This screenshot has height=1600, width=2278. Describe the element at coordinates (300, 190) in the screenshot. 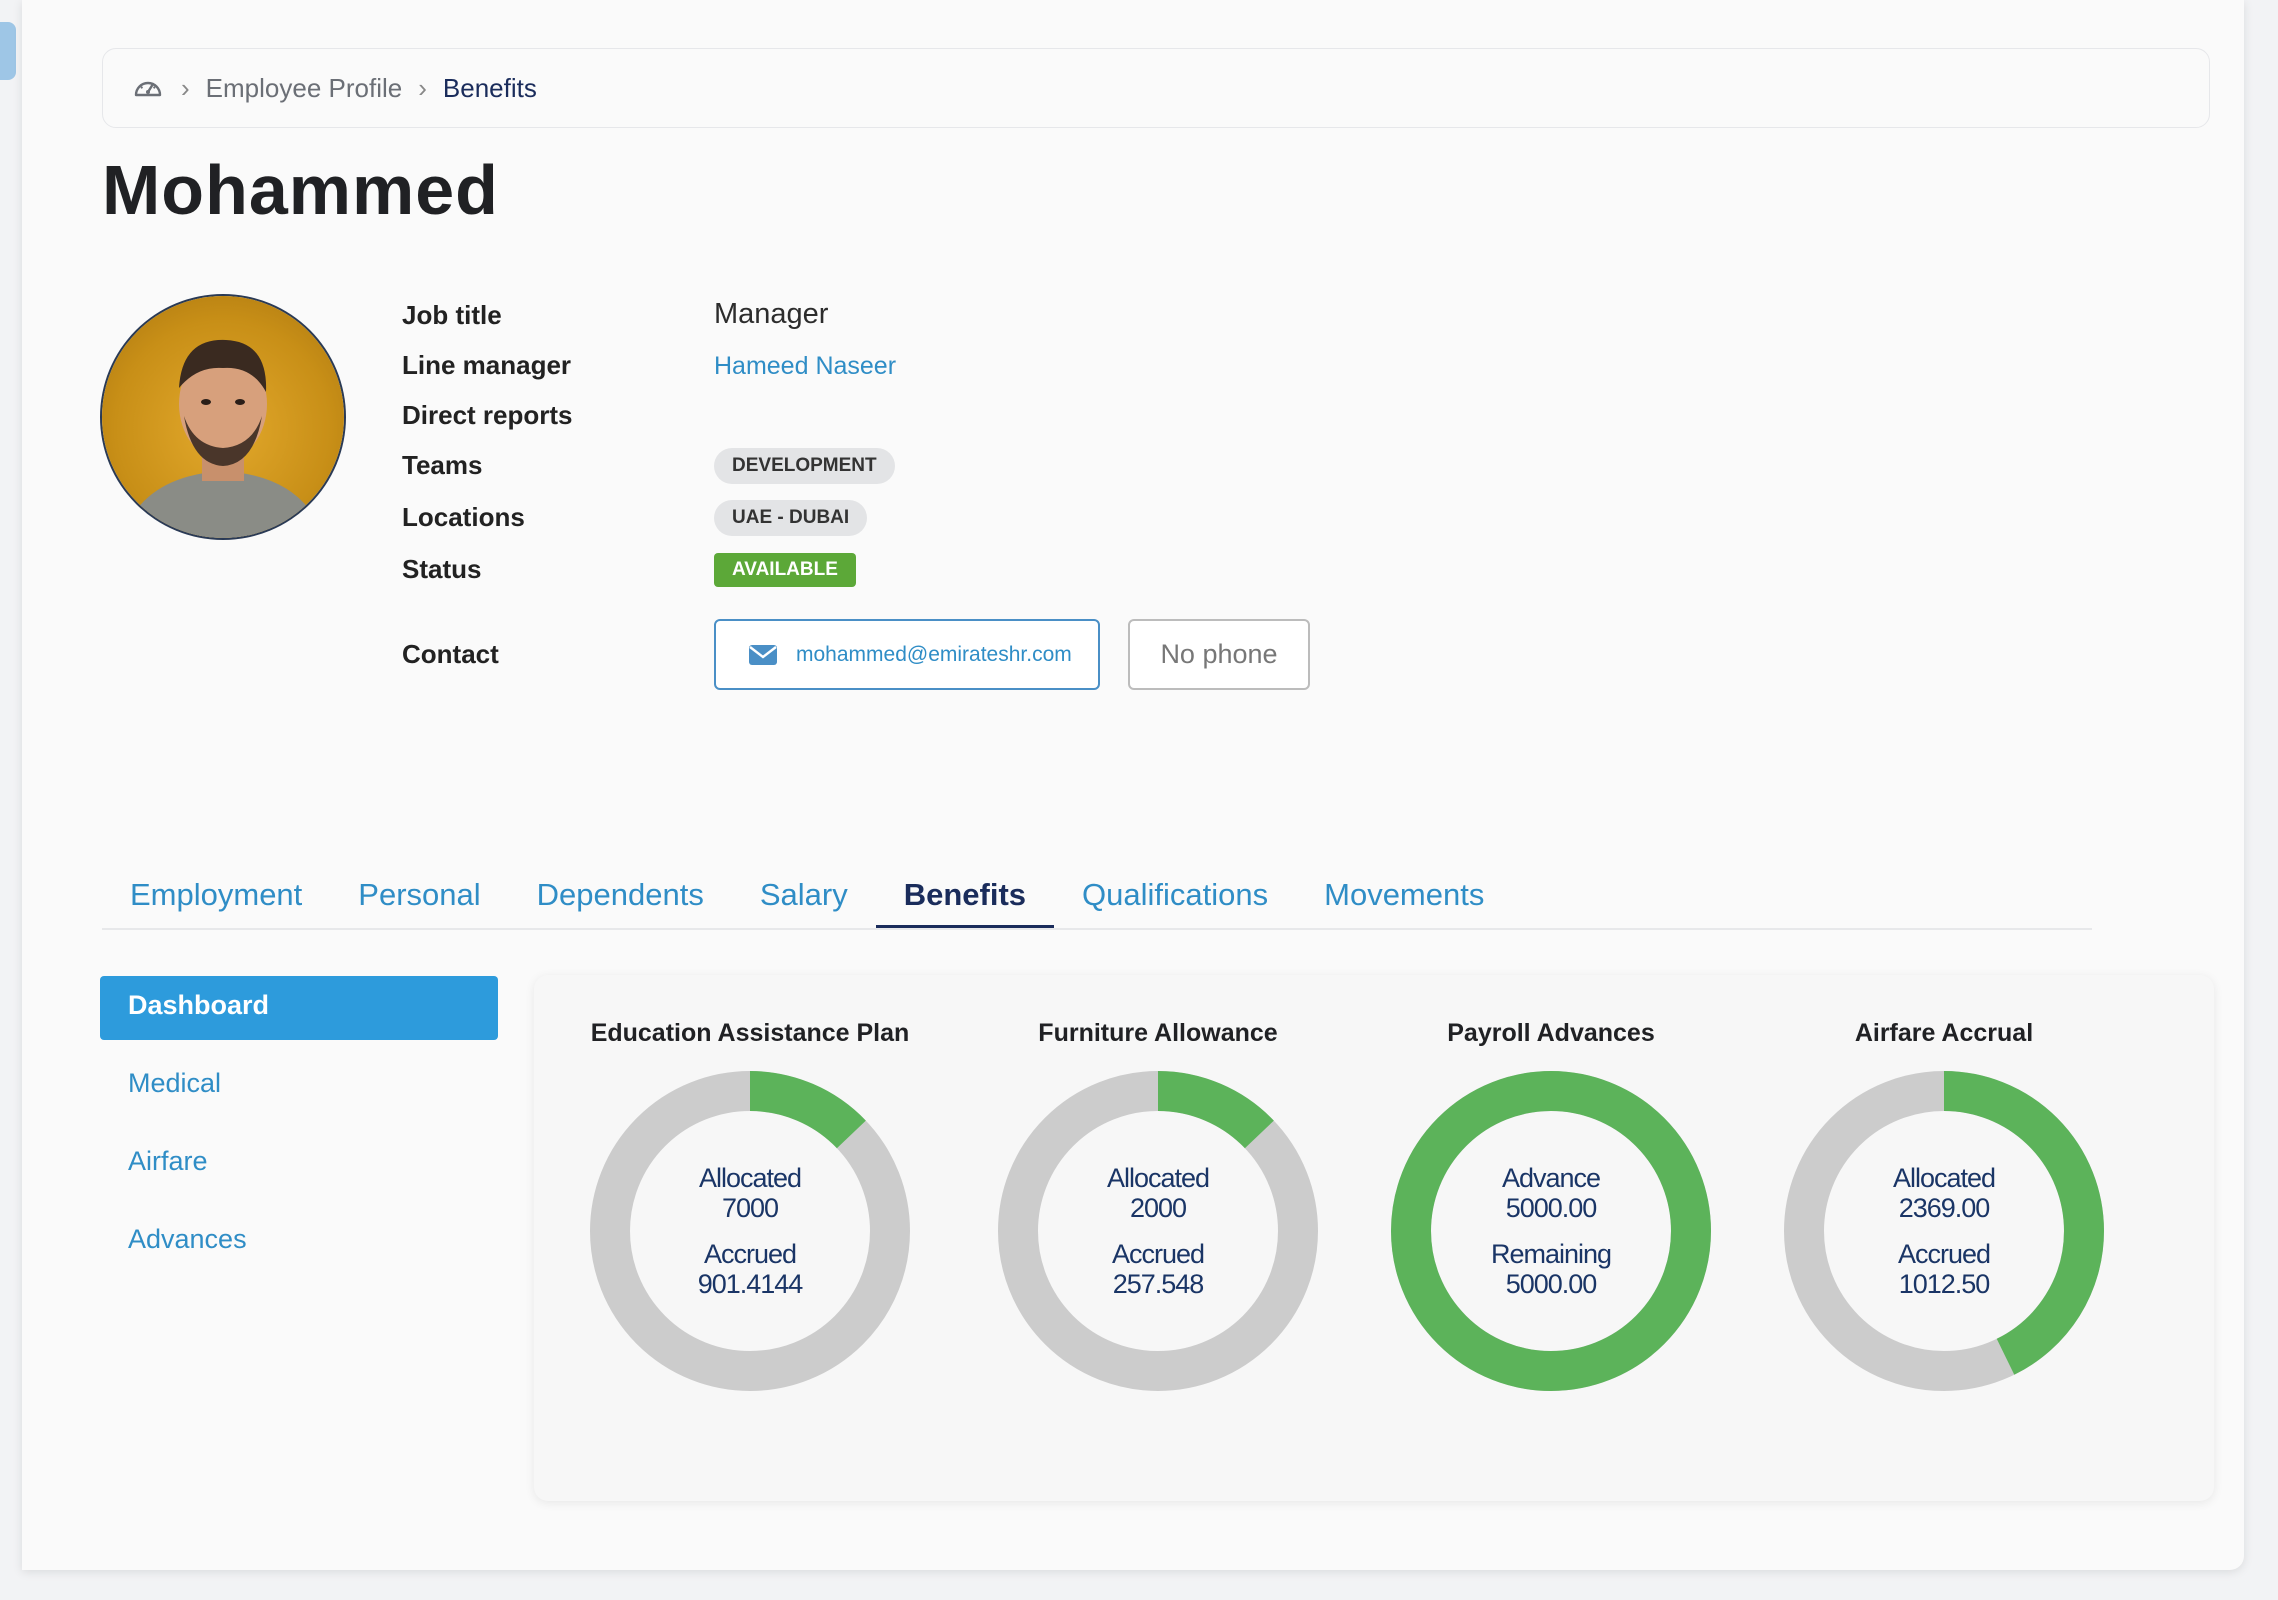

I see `page-title: Mohammed` at that location.